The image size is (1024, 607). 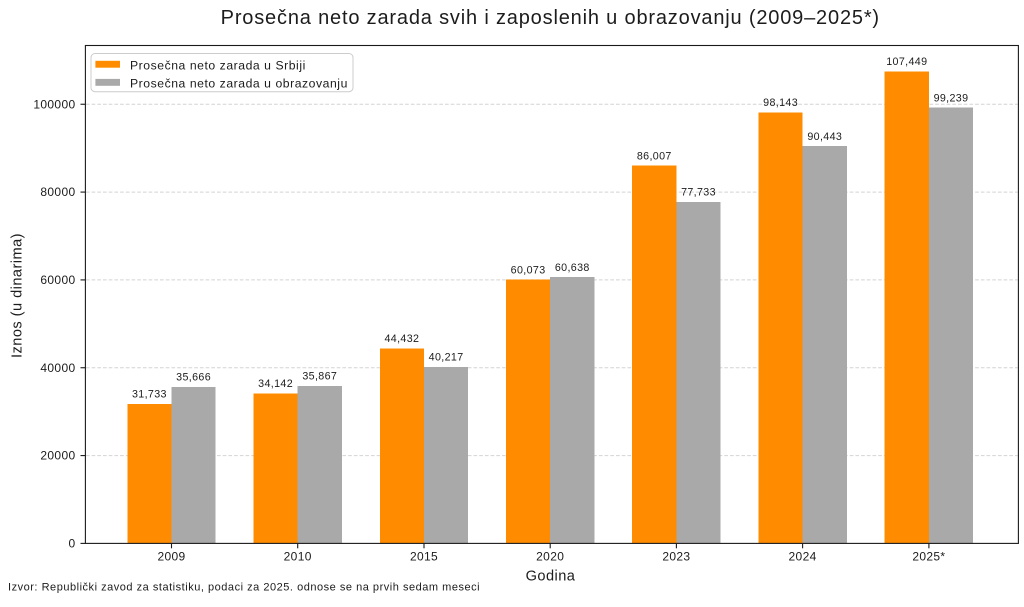 I want to click on svg-text: 40000, so click(x=57, y=368).